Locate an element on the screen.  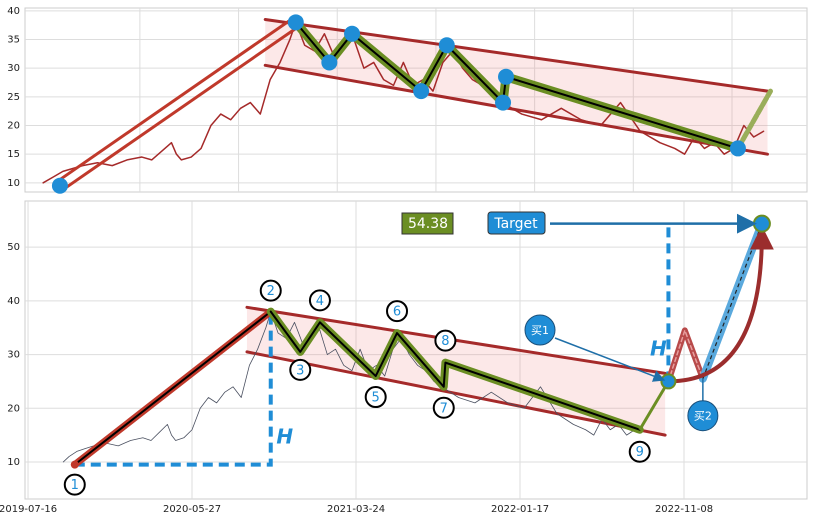
y-tick-label: 15 is located at coordinates (13, 154).